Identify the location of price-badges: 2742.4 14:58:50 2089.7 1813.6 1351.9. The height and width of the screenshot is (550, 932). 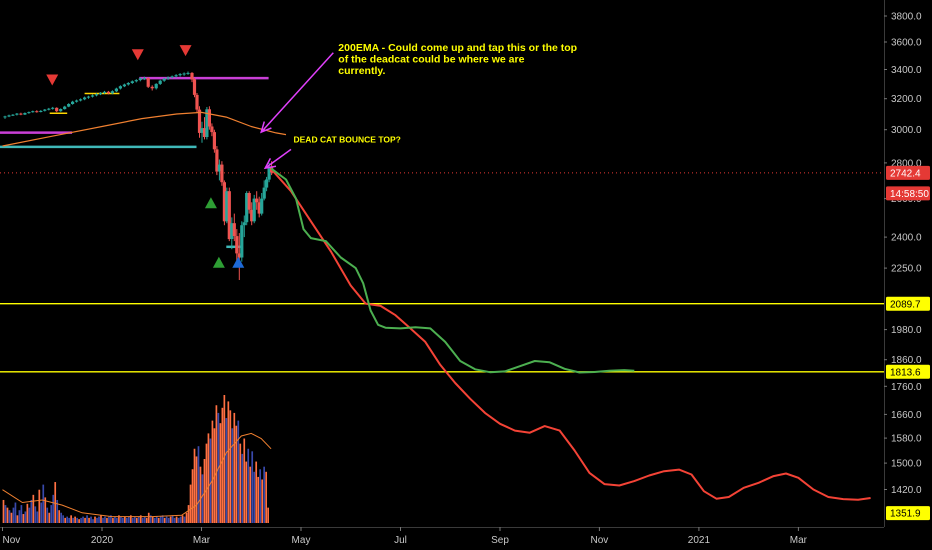
(908, 343).